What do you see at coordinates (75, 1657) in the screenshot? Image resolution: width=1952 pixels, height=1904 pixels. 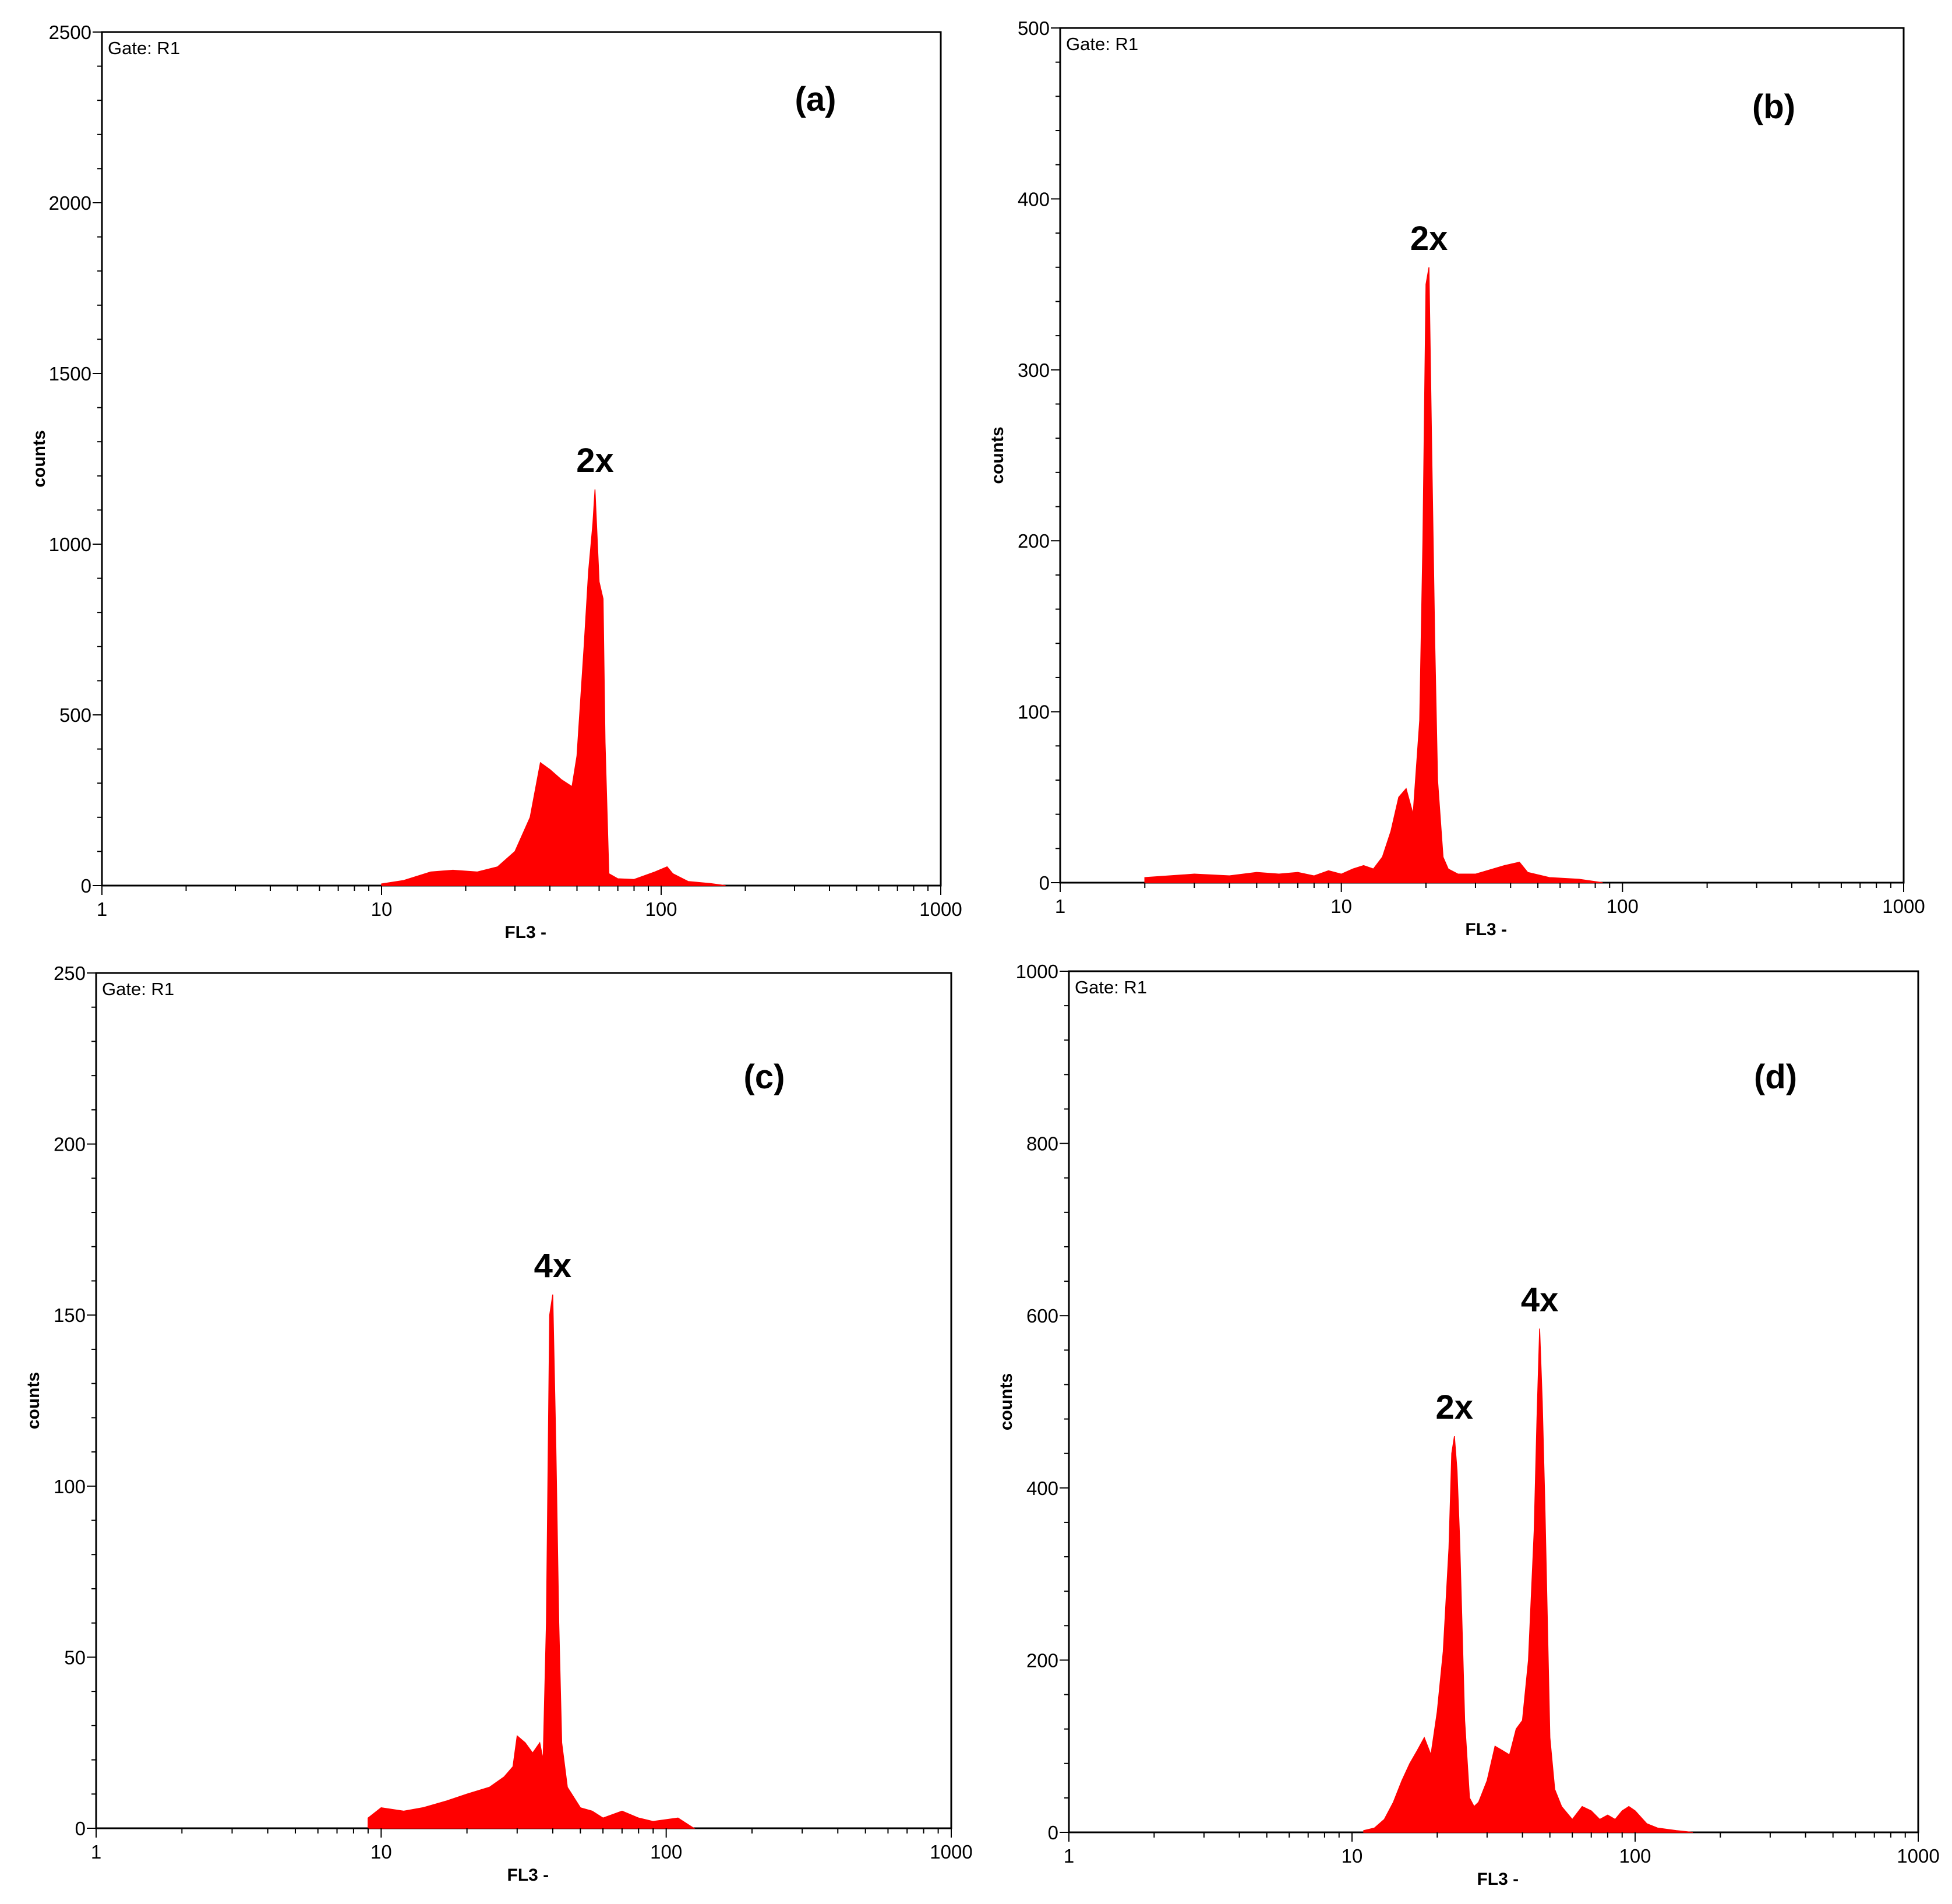 I see `y-tick-label: 50` at bounding box center [75, 1657].